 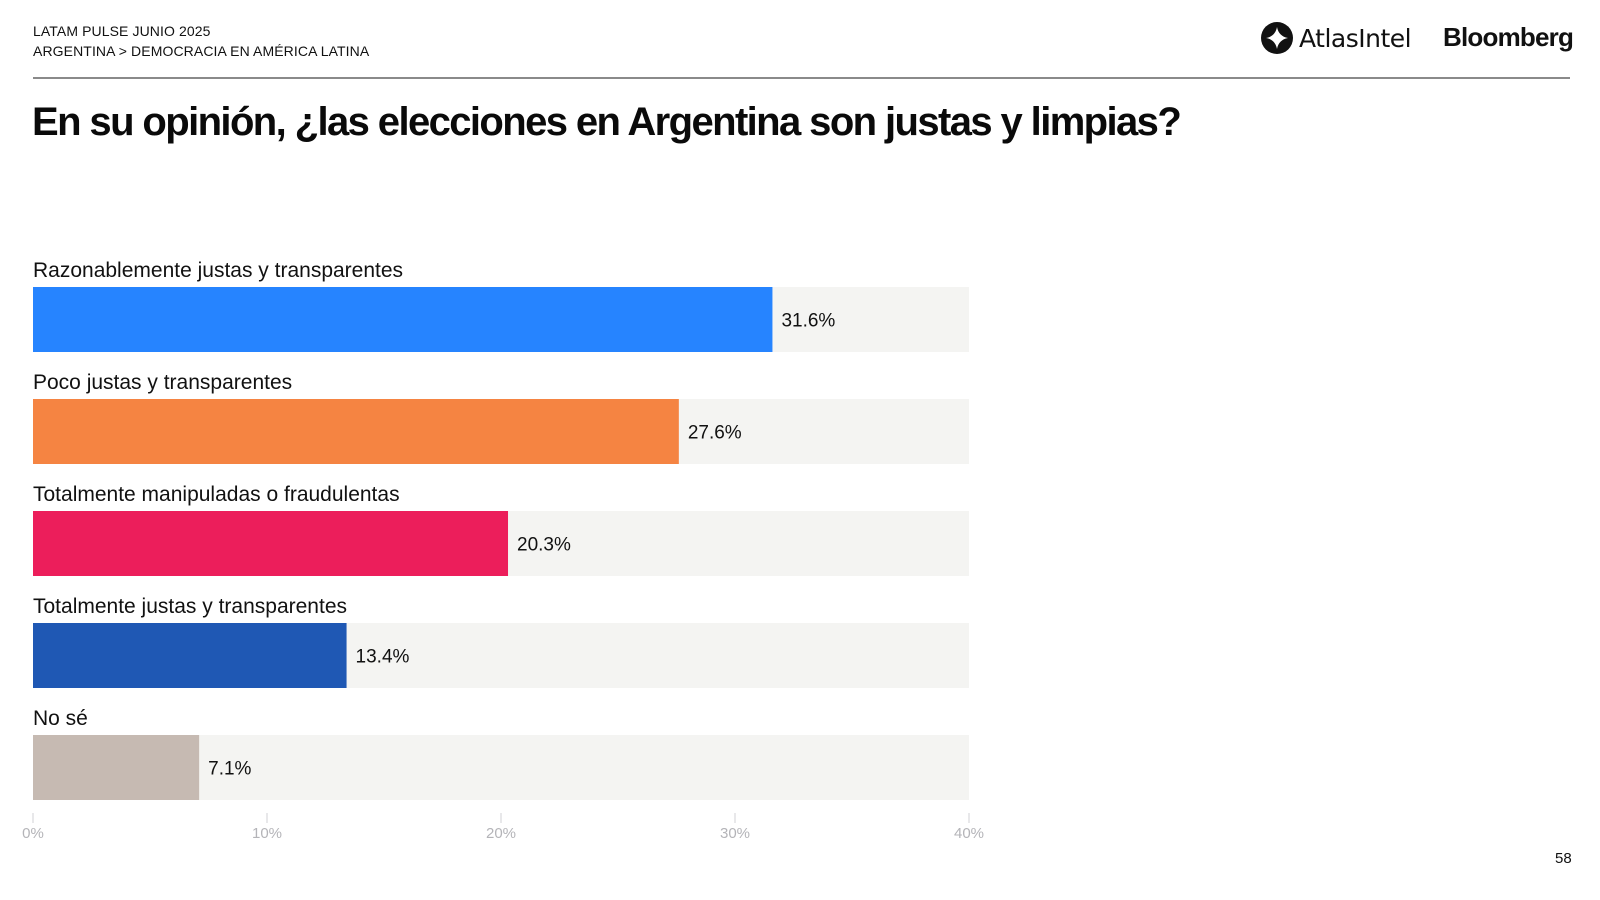 What do you see at coordinates (218, 270) in the screenshot?
I see `category-label: Razonablemente justas y transparentes` at bounding box center [218, 270].